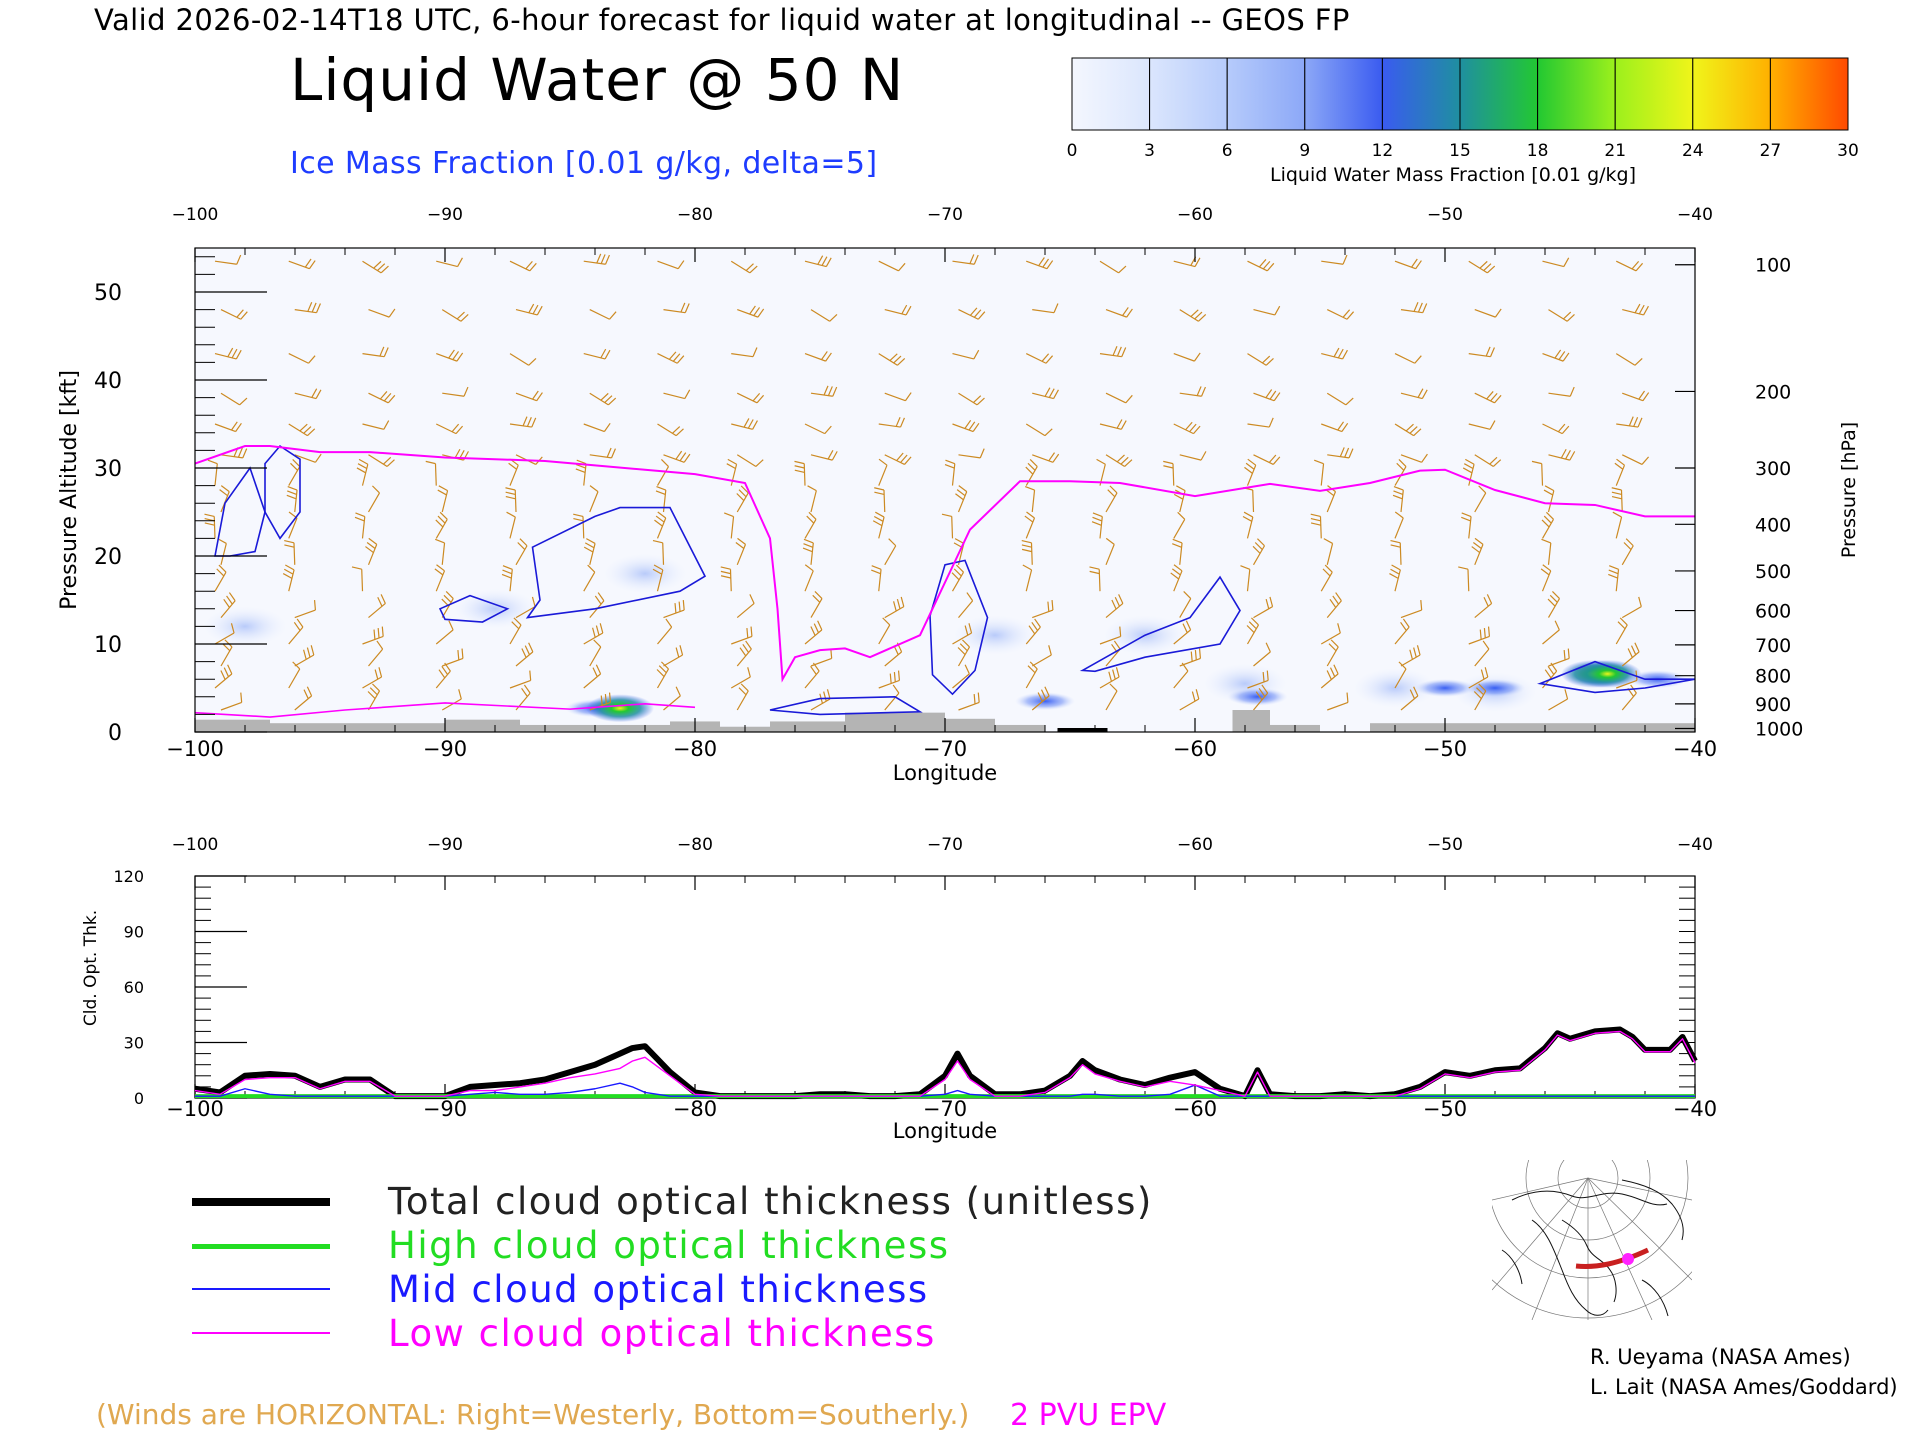 This screenshot has width=1920, height=1440. What do you see at coordinates (945, 1089) in the screenshot?
I see `series-mid-line` at bounding box center [945, 1089].